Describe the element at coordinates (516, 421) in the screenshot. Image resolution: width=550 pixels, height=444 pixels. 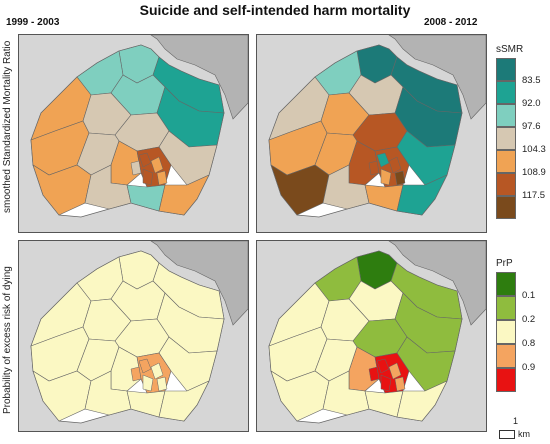
I see `scale-bar-value: 1` at that location.